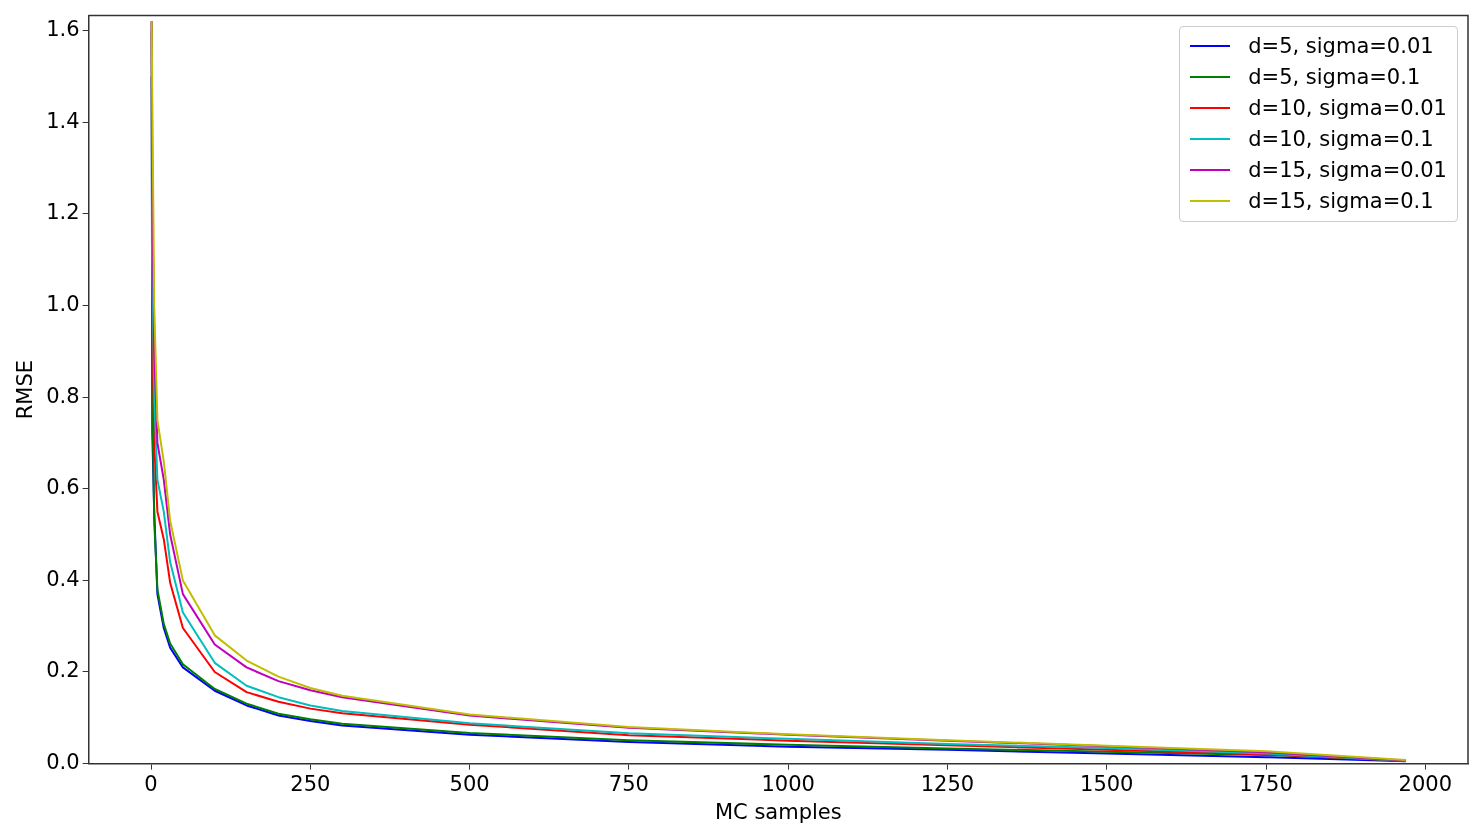 The image size is (1478, 830). Describe the element at coordinates (628, 783) in the screenshot. I see `x-tick-label: 750` at that location.